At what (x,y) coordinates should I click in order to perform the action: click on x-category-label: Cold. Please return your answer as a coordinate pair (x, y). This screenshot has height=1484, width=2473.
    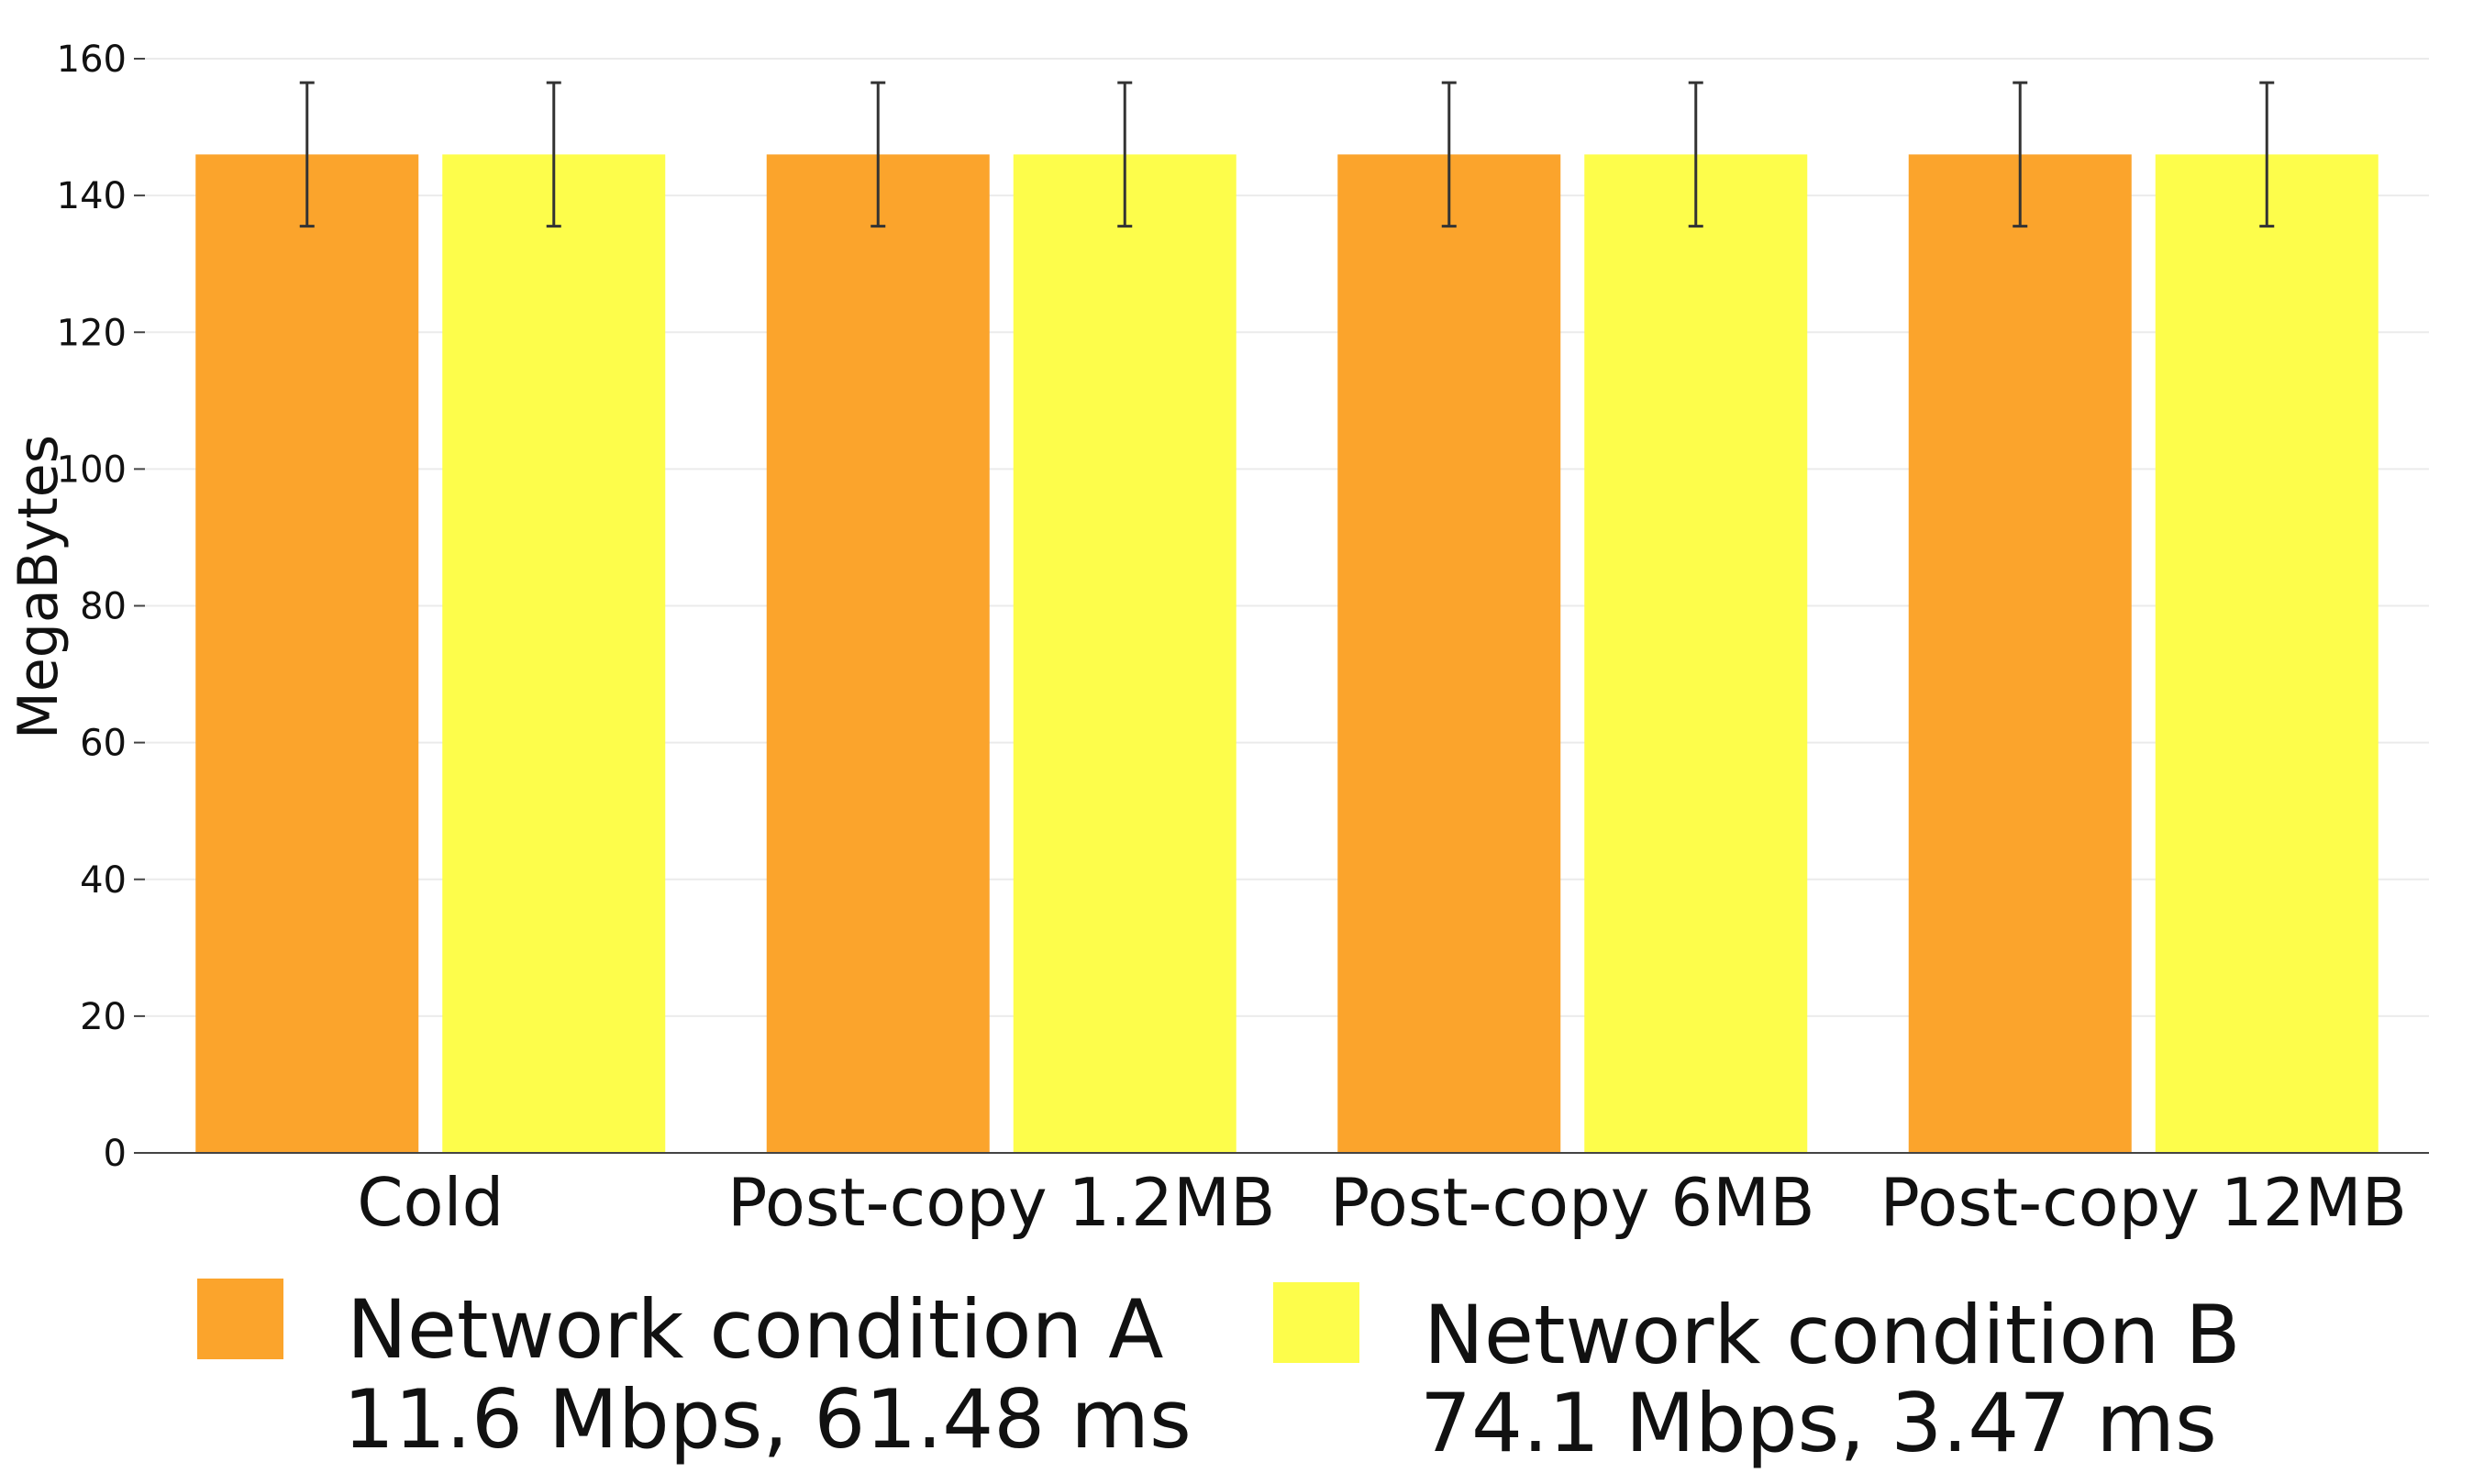
    Looking at the image, I should click on (431, 1202).